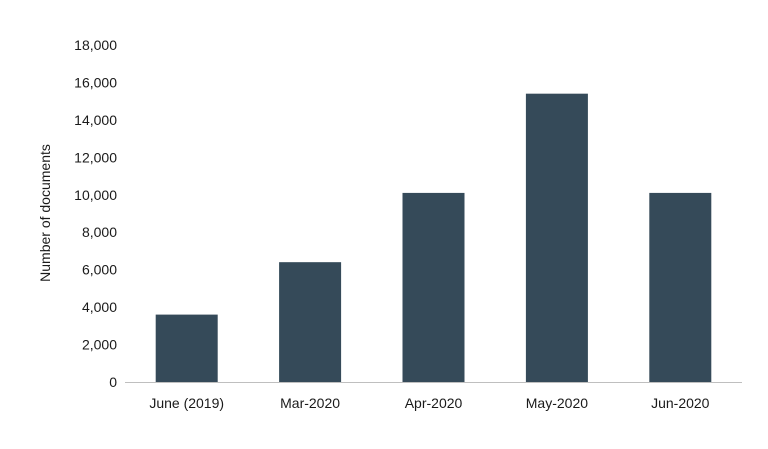 The height and width of the screenshot is (449, 768). What do you see at coordinates (99, 270) in the screenshot?
I see `y-tick-label: 6,000` at bounding box center [99, 270].